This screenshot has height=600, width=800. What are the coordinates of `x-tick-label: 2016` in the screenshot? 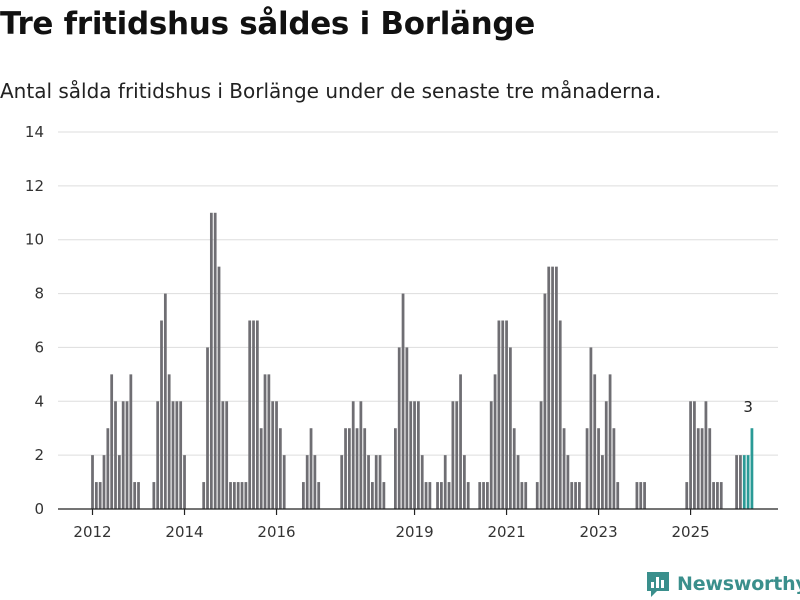 It's located at (276, 532).